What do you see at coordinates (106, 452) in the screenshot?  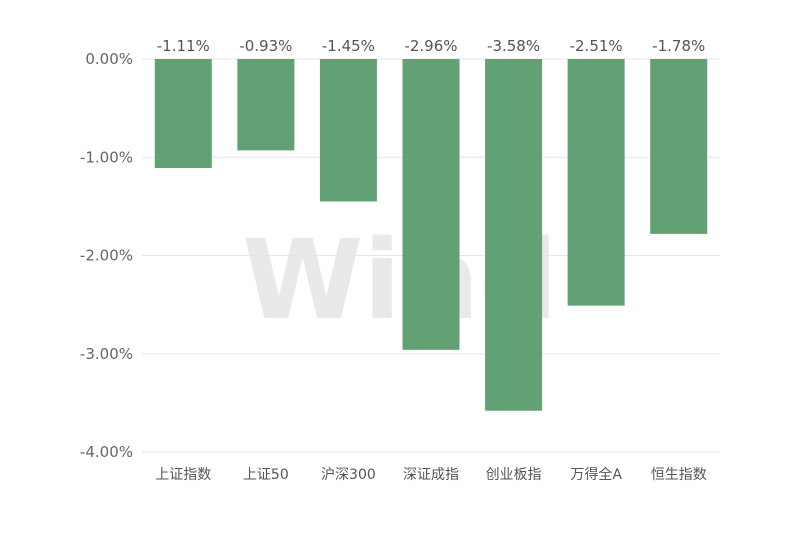 I see `y-tick-label: -4.00%` at bounding box center [106, 452].